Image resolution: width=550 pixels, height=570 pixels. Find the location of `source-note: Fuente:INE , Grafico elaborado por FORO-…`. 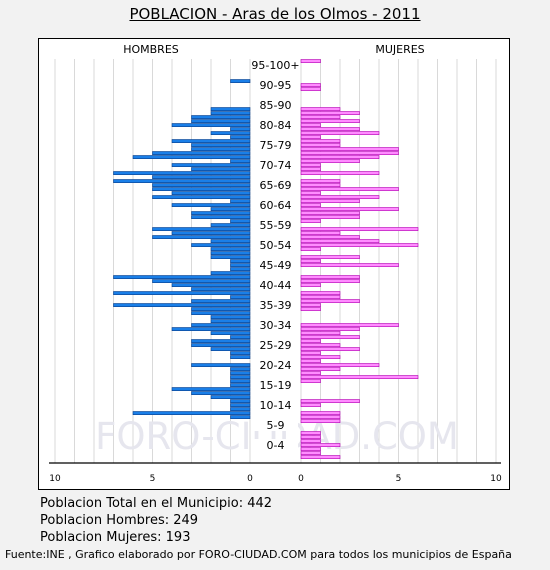

source-note: Fuente:INE , Grafico elaborado por FORO-… is located at coordinates (258, 554).